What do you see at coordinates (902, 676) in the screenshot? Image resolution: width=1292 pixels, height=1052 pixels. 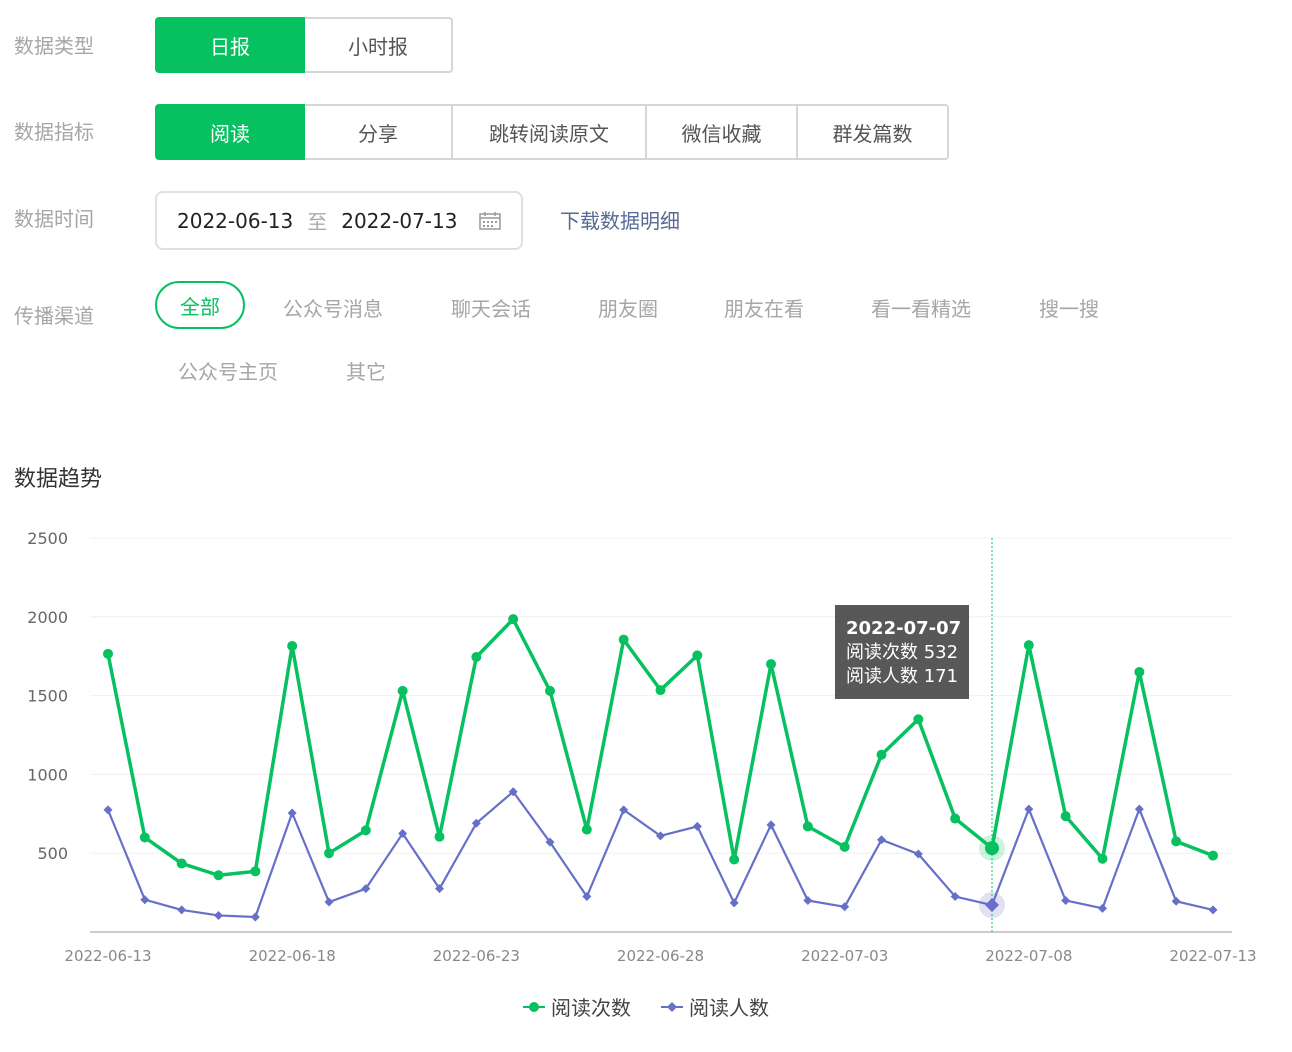 I see `tooltip-reader-count: 阅读人数 171` at bounding box center [902, 676].